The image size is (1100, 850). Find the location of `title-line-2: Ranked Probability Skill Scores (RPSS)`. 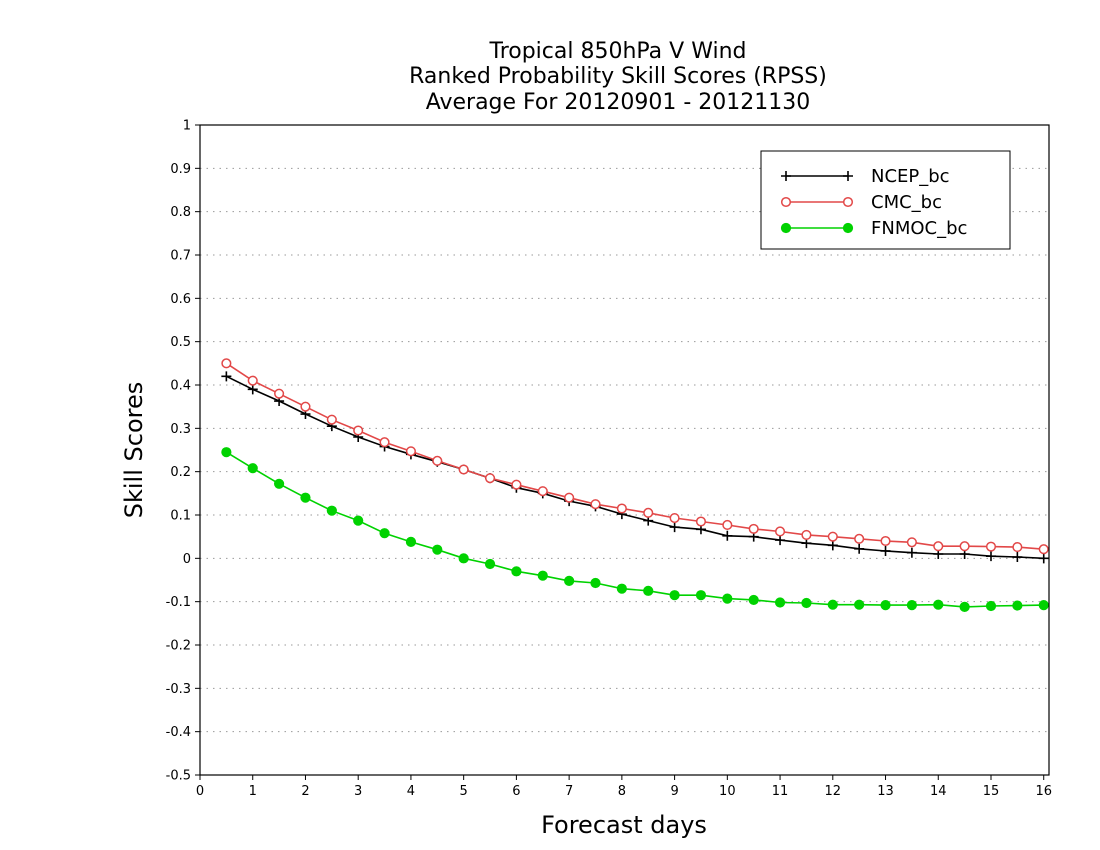

title-line-2: Ranked Probability Skill Scores (RPSS) is located at coordinates (618, 76).